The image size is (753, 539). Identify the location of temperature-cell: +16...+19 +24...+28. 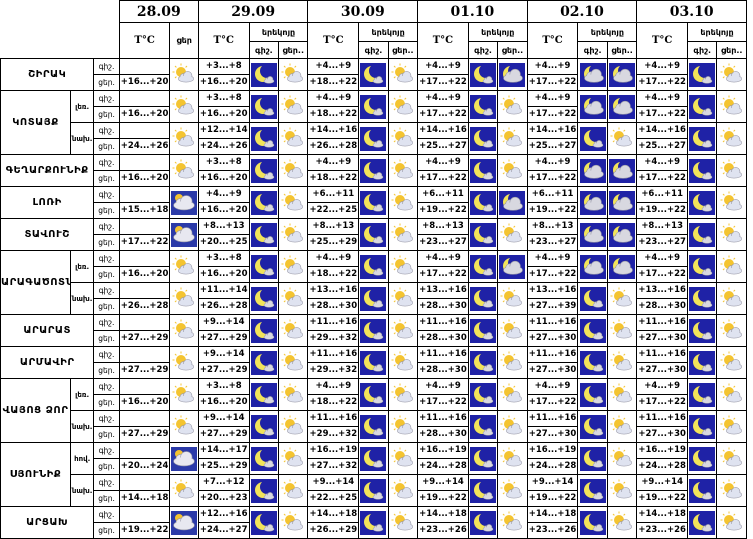
(443, 458).